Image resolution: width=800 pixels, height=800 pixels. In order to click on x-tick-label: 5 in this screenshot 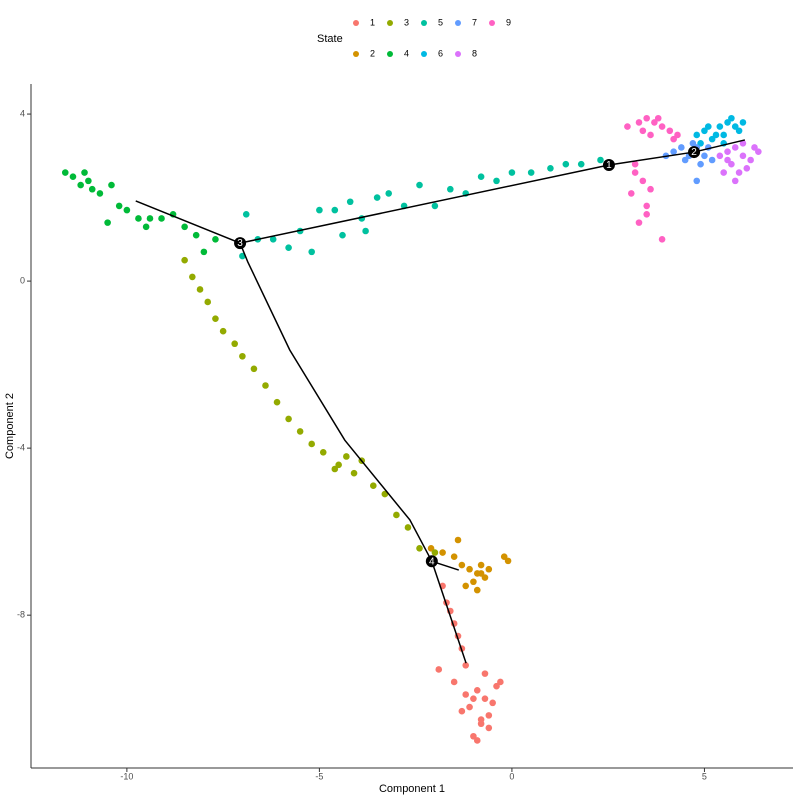, I will do `click(704, 776)`.